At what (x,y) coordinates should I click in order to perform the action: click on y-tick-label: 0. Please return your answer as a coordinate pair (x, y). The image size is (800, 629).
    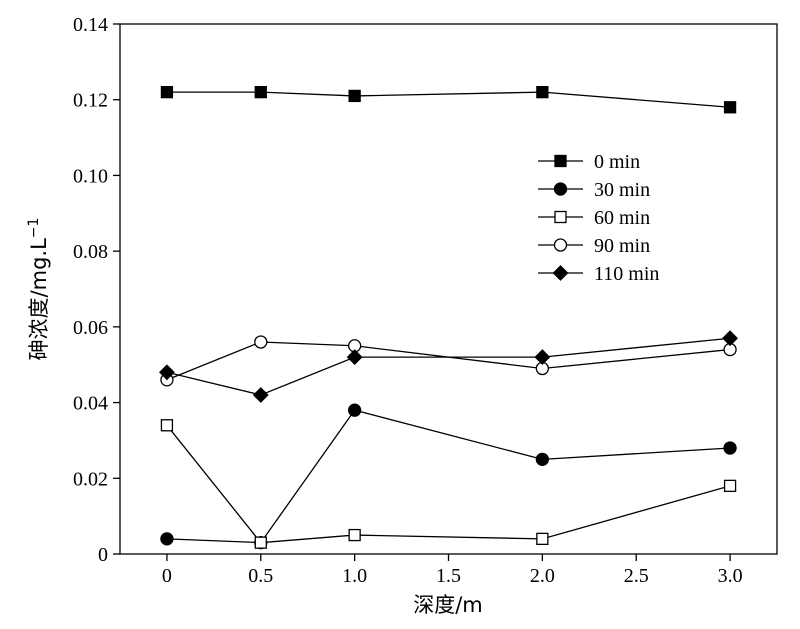
    Looking at the image, I should click on (103, 555).